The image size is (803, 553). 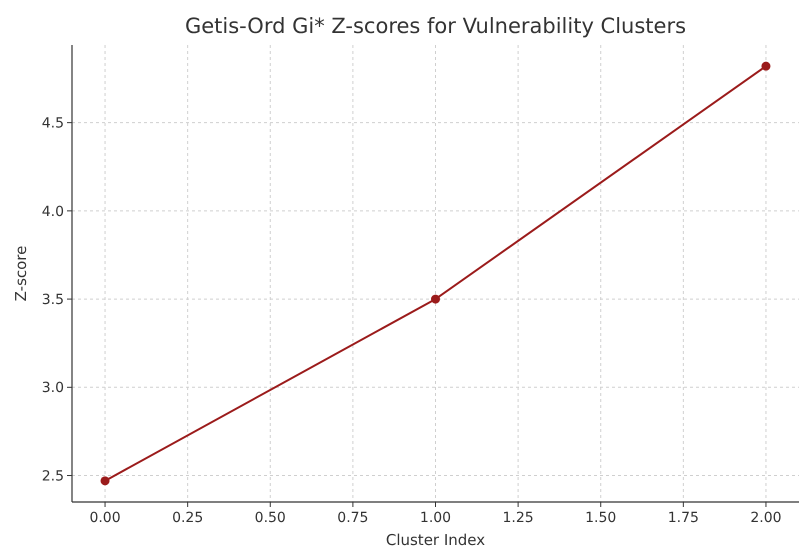 What do you see at coordinates (600, 518) in the screenshot?
I see `x-tick-label: 1.50` at bounding box center [600, 518].